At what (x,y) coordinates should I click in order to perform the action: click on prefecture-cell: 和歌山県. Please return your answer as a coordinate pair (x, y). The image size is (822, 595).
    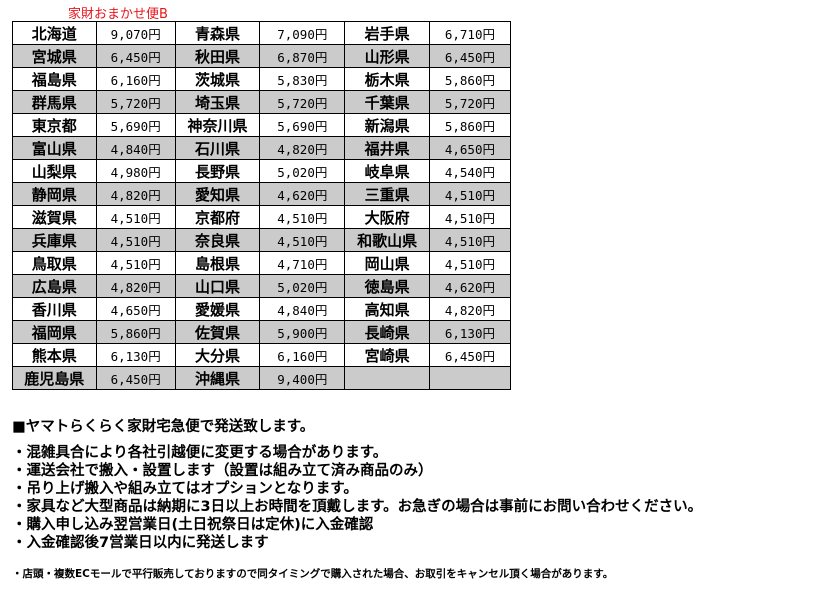
    Looking at the image, I should click on (387, 240).